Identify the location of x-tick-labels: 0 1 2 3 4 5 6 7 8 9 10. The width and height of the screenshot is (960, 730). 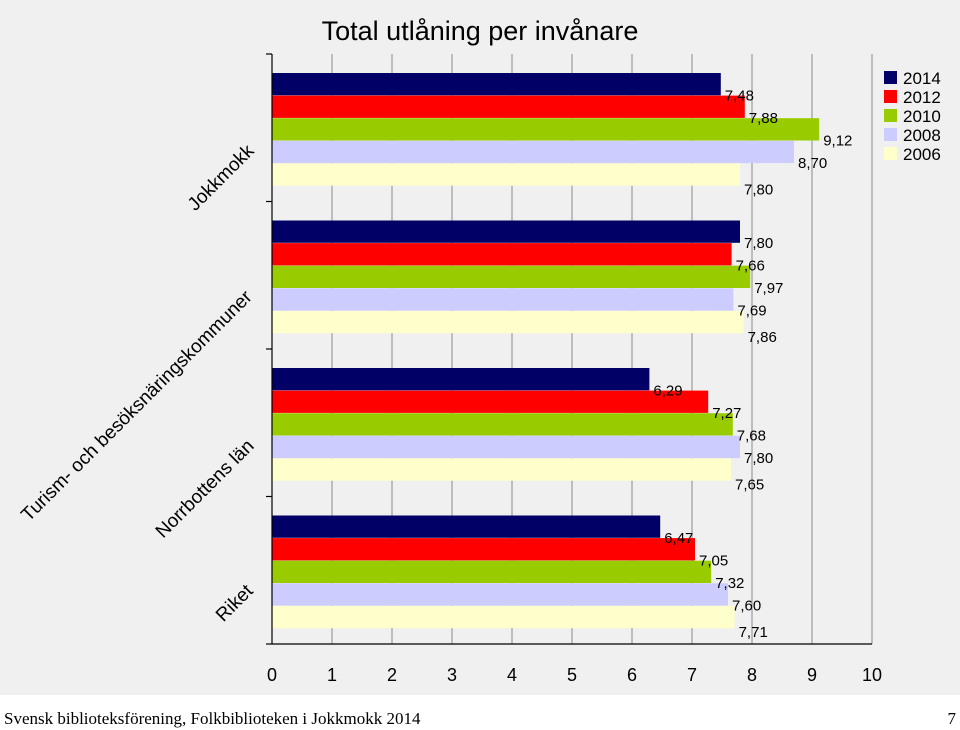
(574, 675).